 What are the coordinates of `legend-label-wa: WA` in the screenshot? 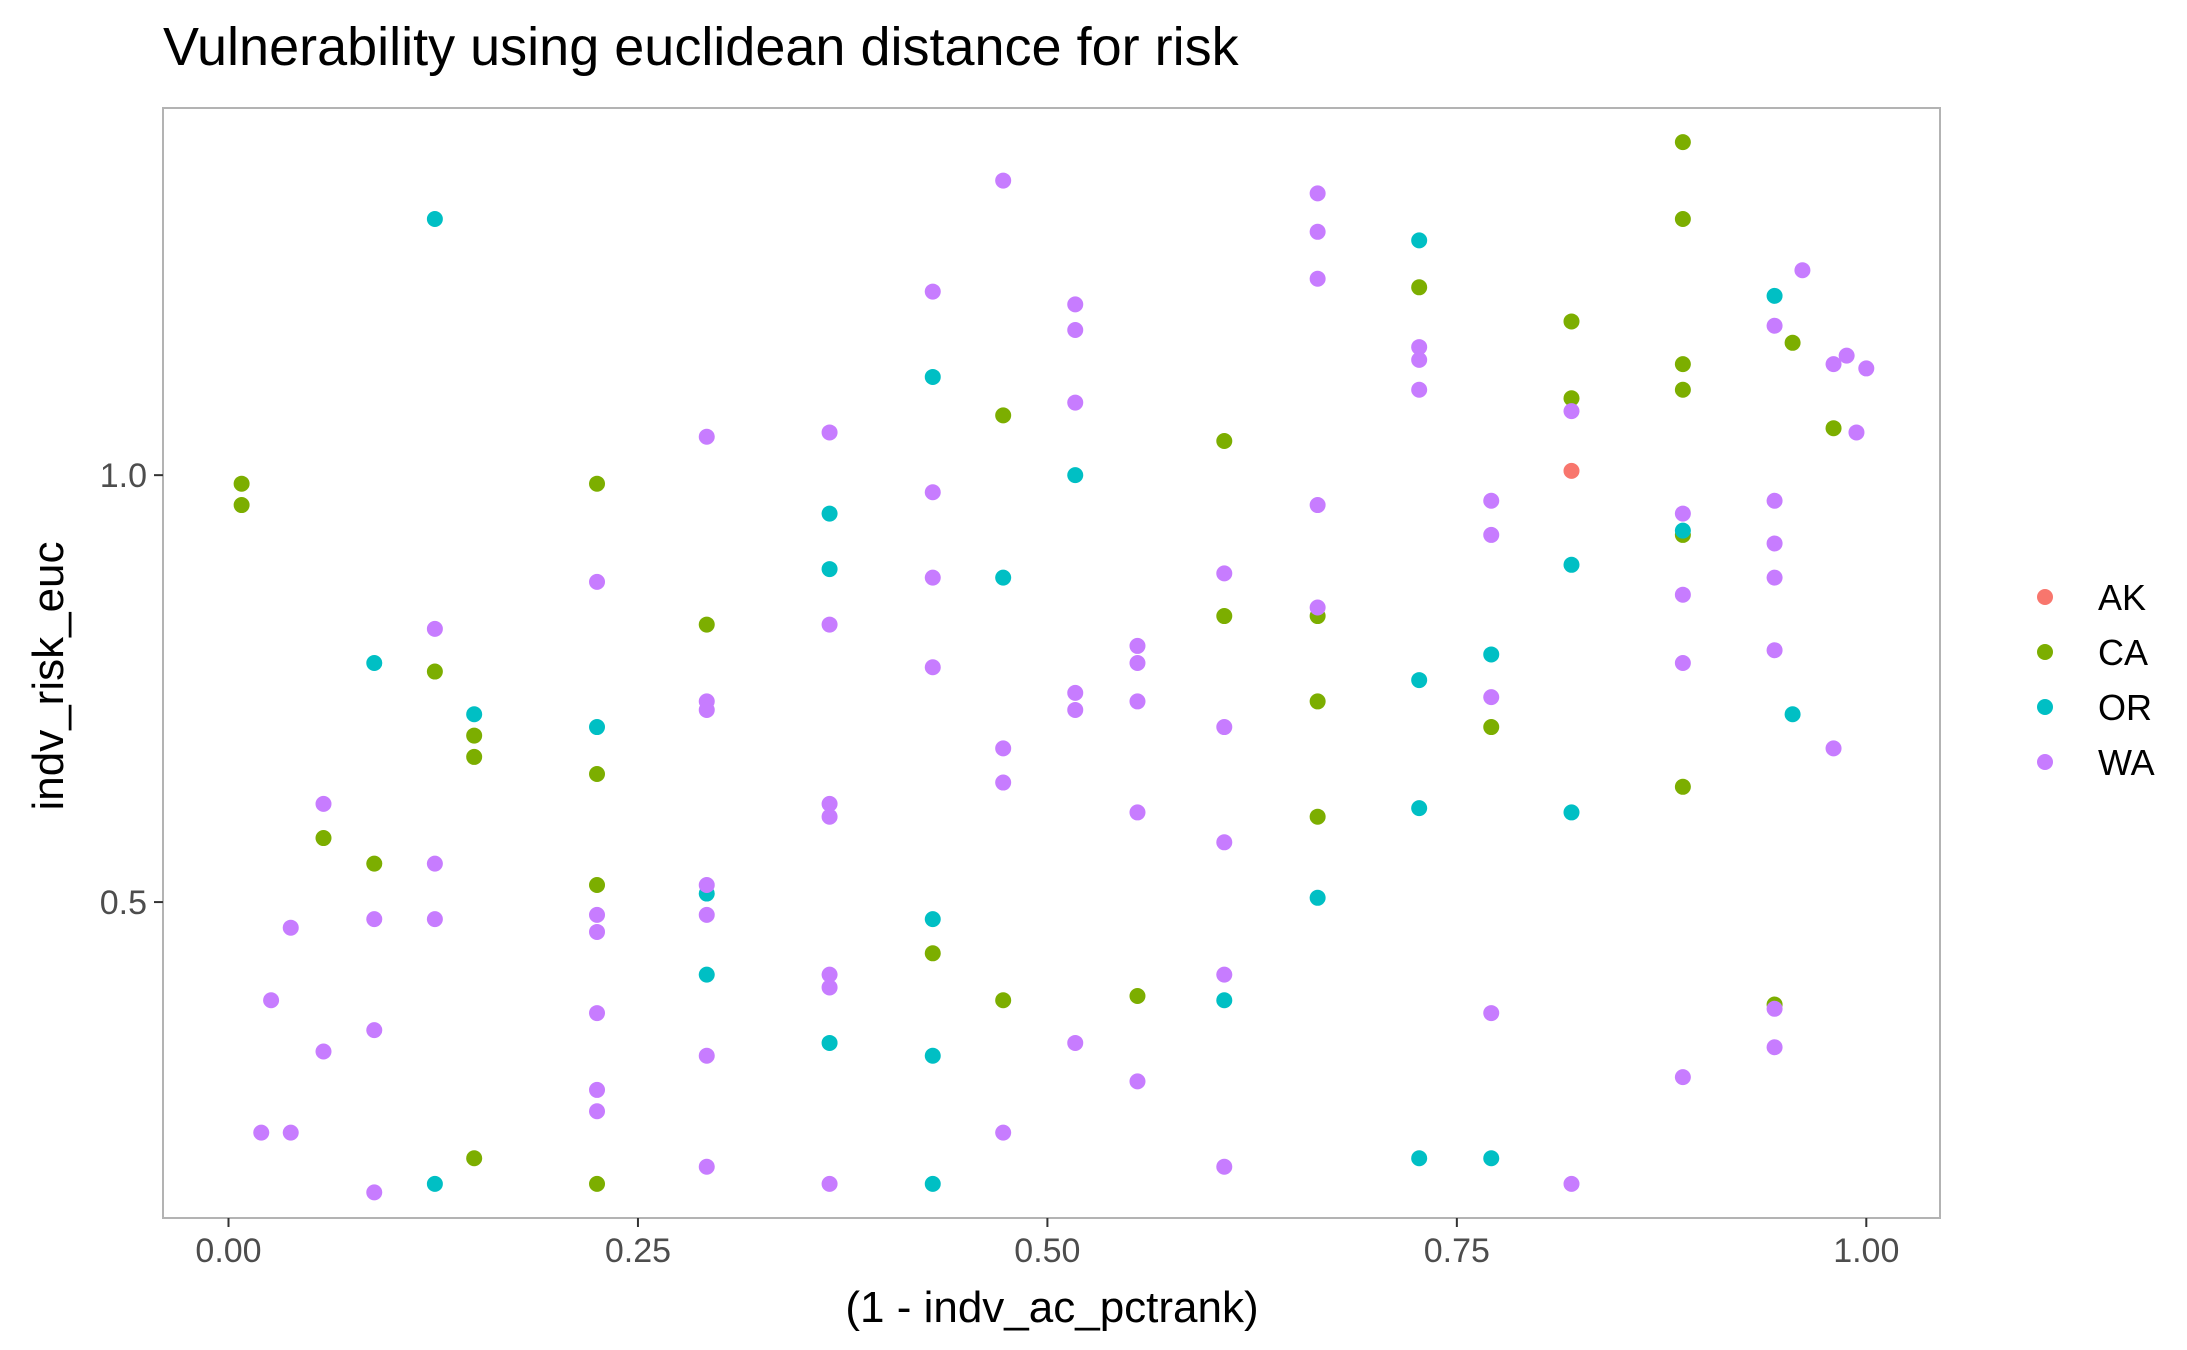 It's located at (2126, 762).